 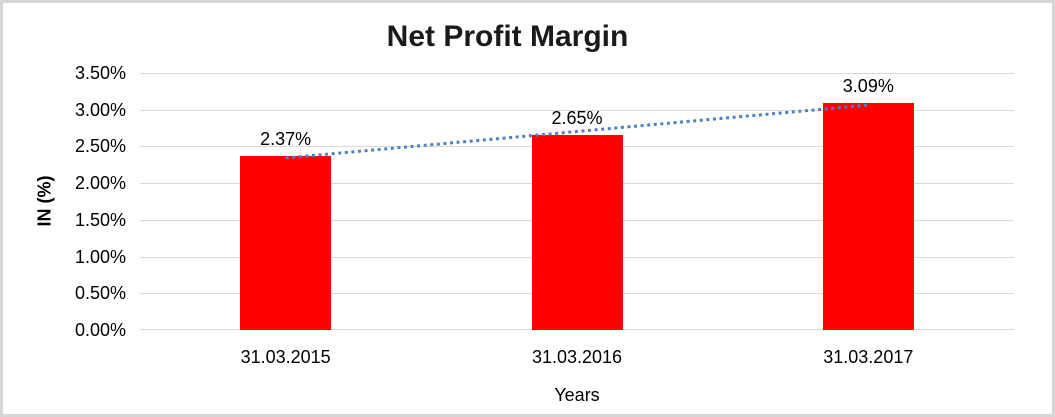 I want to click on y-axis-tick-labels: 0.00% 0.50% 1.00% 1.50% 2.00% 2.50% 3.00% 3.50%, so click(x=63, y=201).